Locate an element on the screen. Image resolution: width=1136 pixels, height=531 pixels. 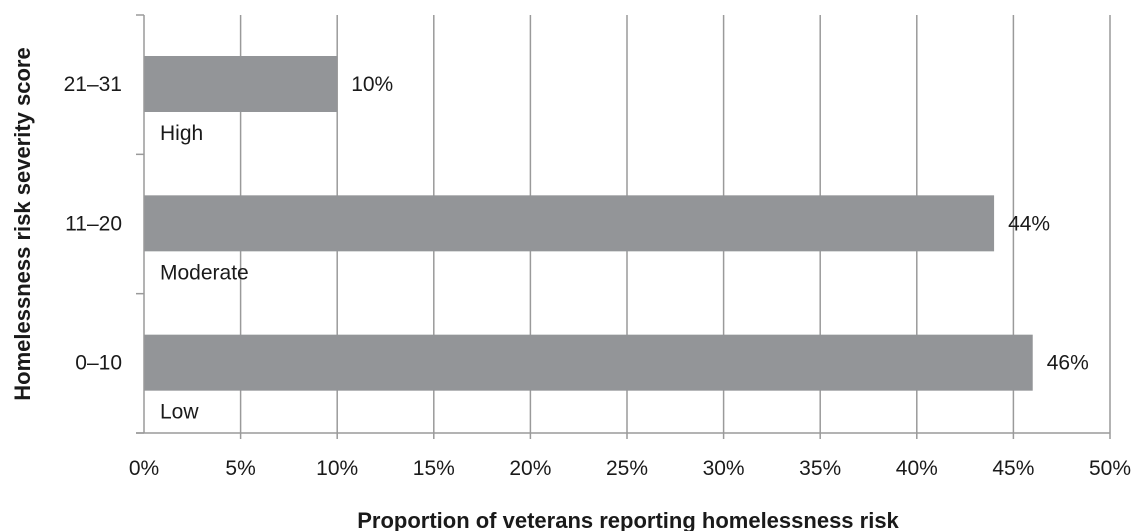
data-label: 10% is located at coordinates (372, 84).